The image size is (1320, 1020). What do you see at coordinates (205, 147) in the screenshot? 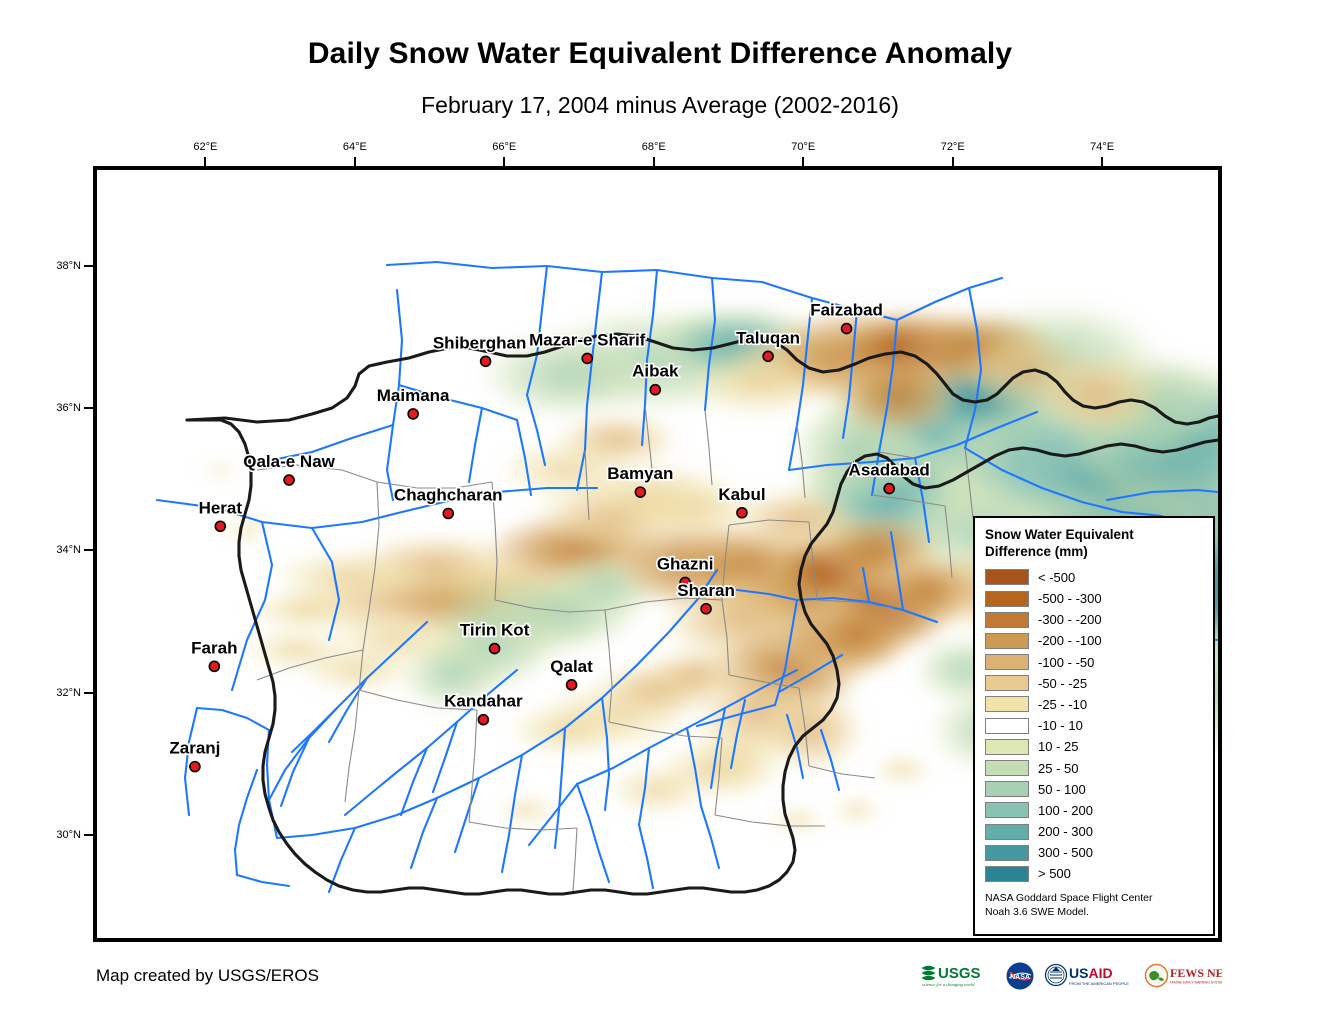
I see `lon-tick-label: 62°E` at bounding box center [205, 147].